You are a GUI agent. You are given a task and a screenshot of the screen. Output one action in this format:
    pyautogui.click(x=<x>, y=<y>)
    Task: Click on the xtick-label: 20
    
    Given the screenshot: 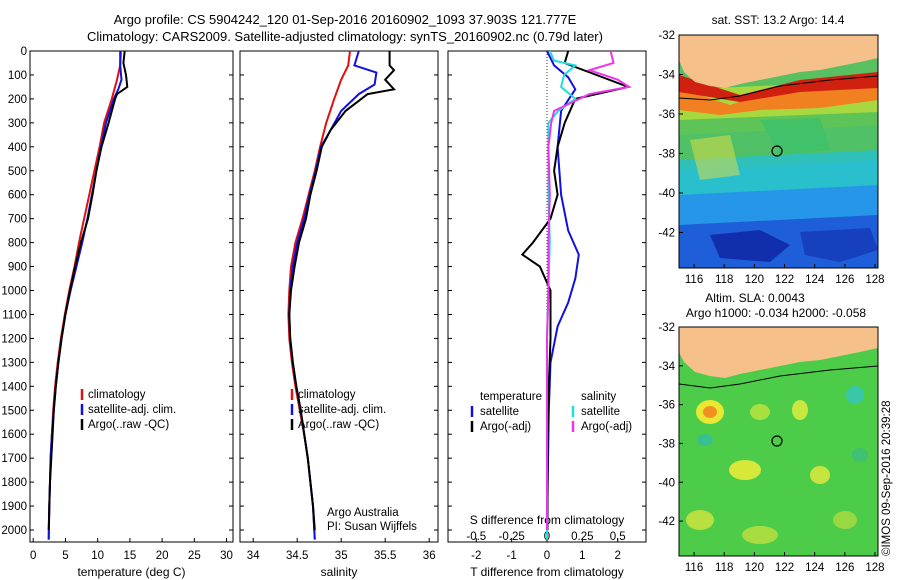 What is the action you would take?
    pyautogui.click(x=162, y=556)
    